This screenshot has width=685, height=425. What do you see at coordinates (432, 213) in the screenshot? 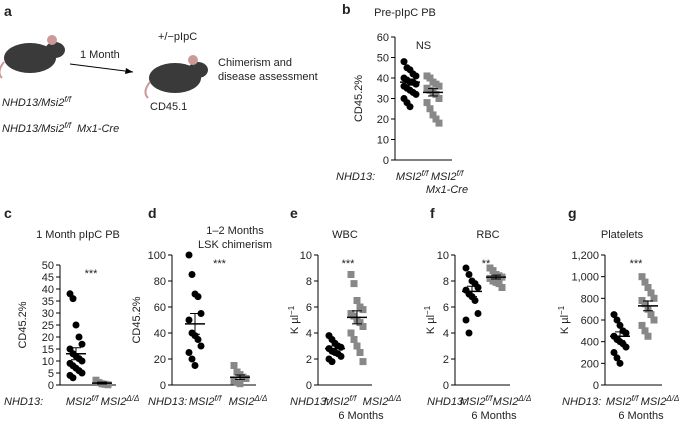
I see `panel-letter: f` at bounding box center [432, 213].